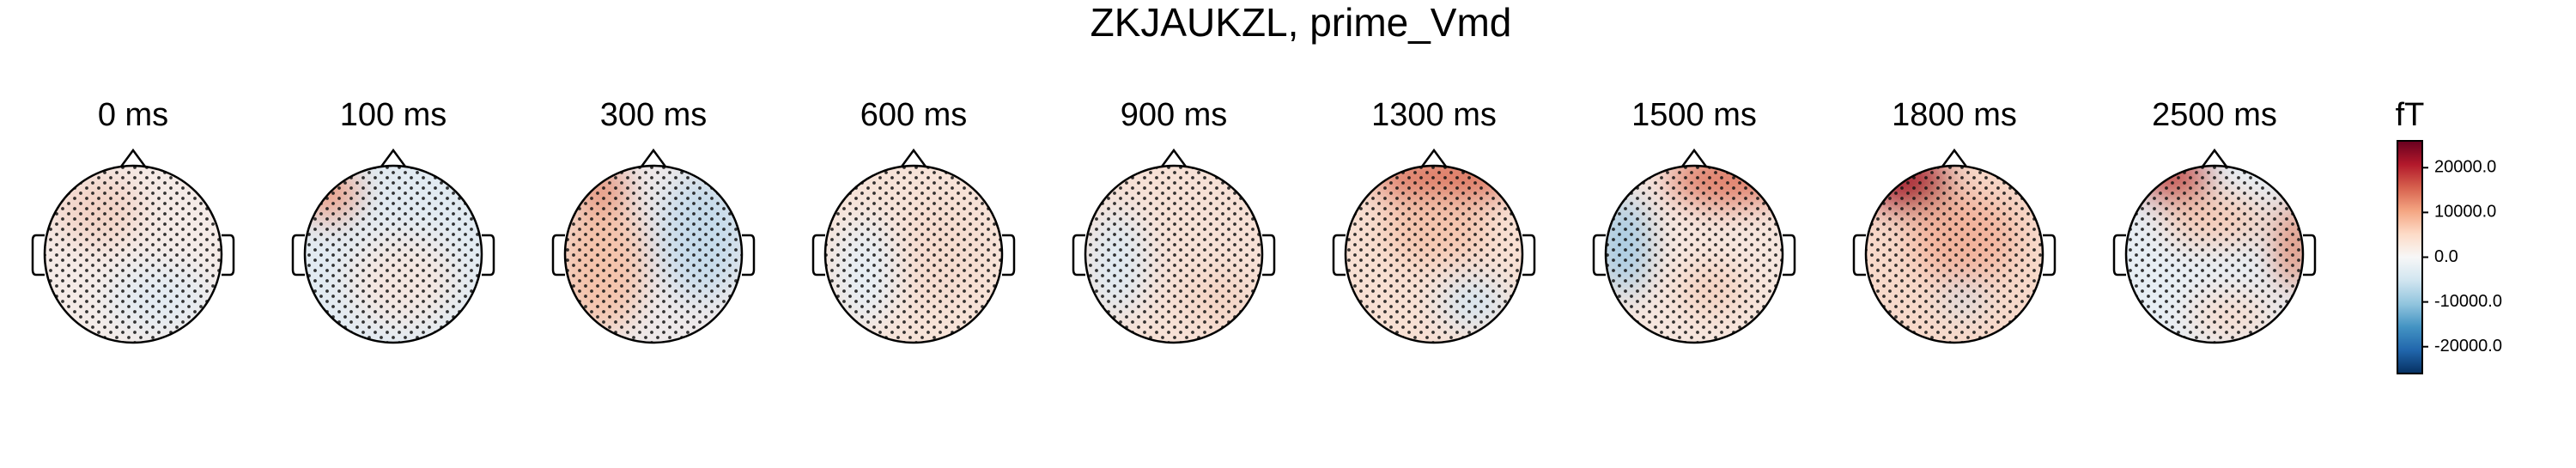  Describe the element at coordinates (1694, 115) in the screenshot. I see `panel-title: 1500 ms` at that location.